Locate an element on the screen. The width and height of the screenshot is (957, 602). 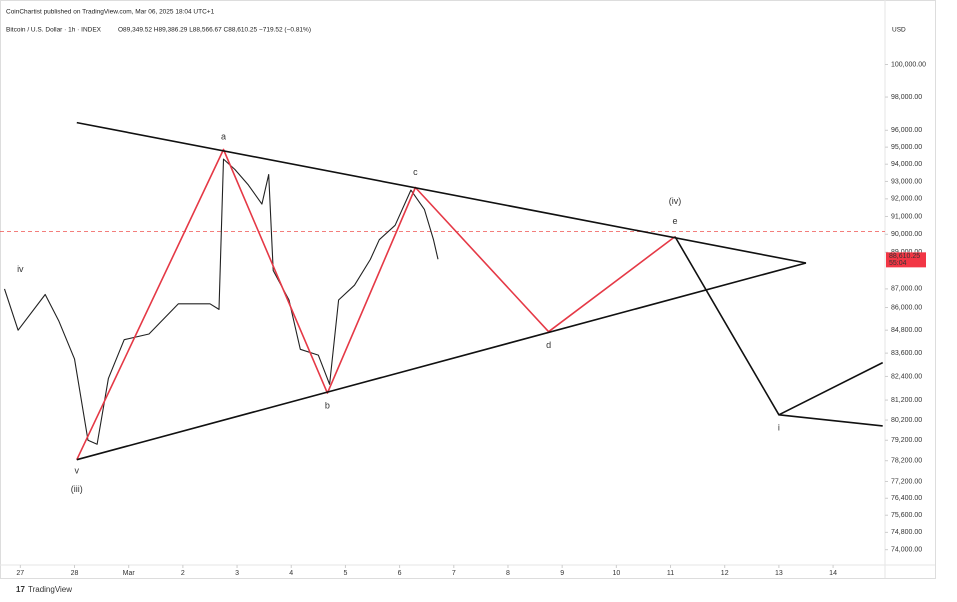
wave-label: iv is located at coordinates (20, 269).